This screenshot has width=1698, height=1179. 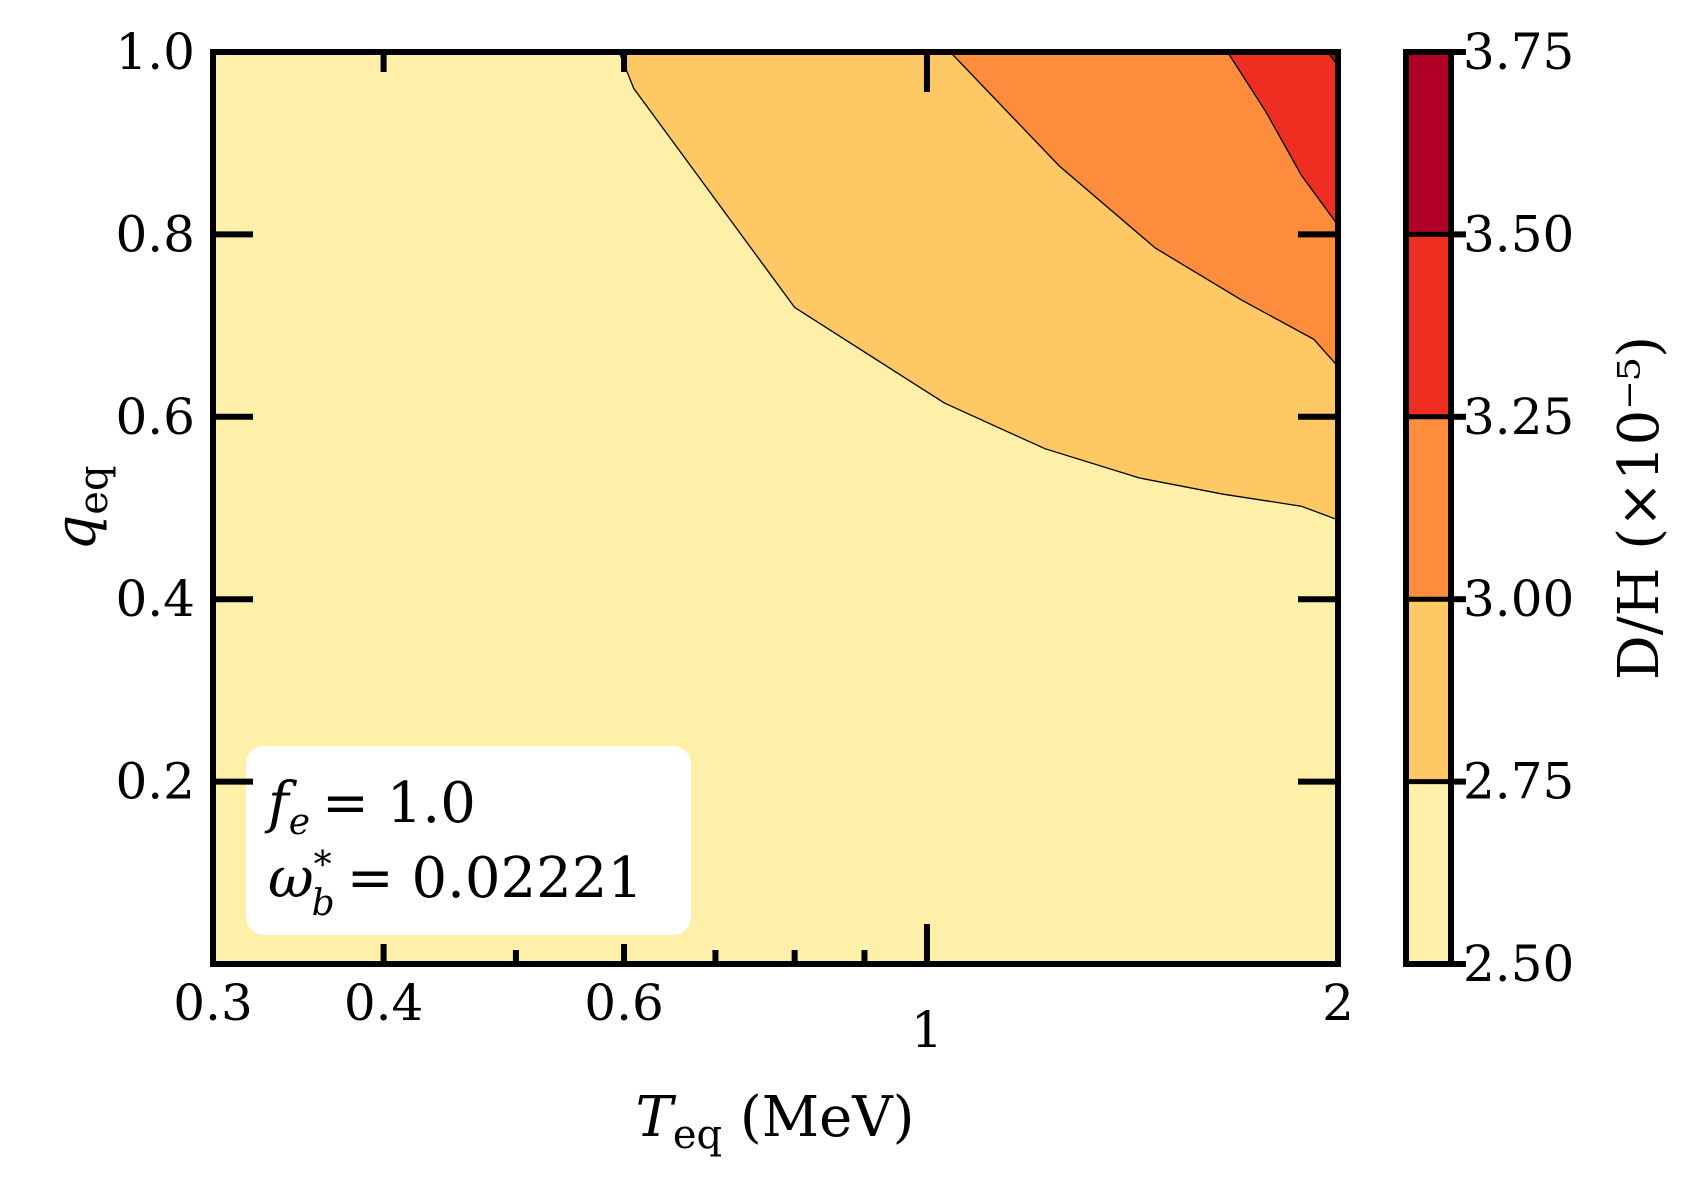 I want to click on annotation-background, so click(x=468, y=840).